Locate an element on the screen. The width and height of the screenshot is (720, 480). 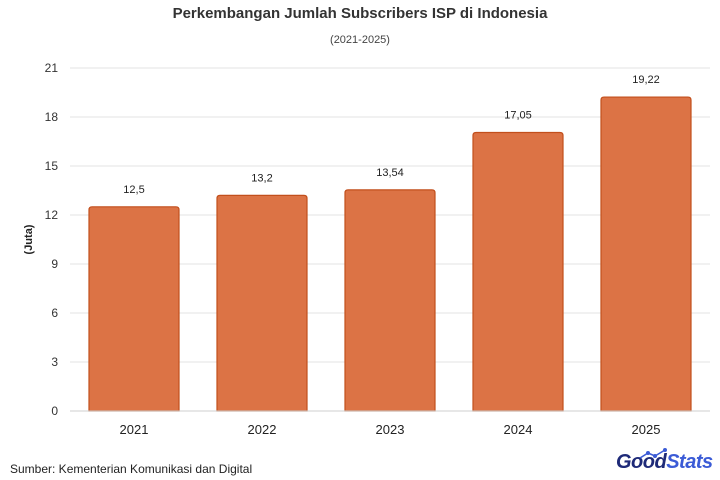
y-tick-label: 3 is located at coordinates (54, 362).